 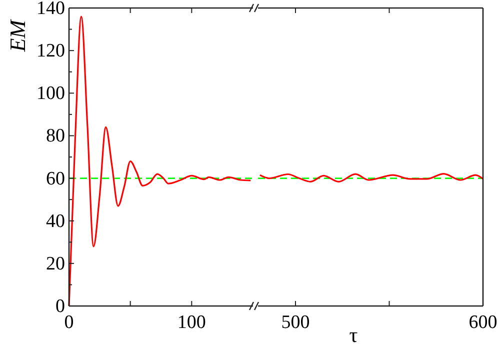 I want to click on y-tick-label: 60, so click(x=55, y=179).